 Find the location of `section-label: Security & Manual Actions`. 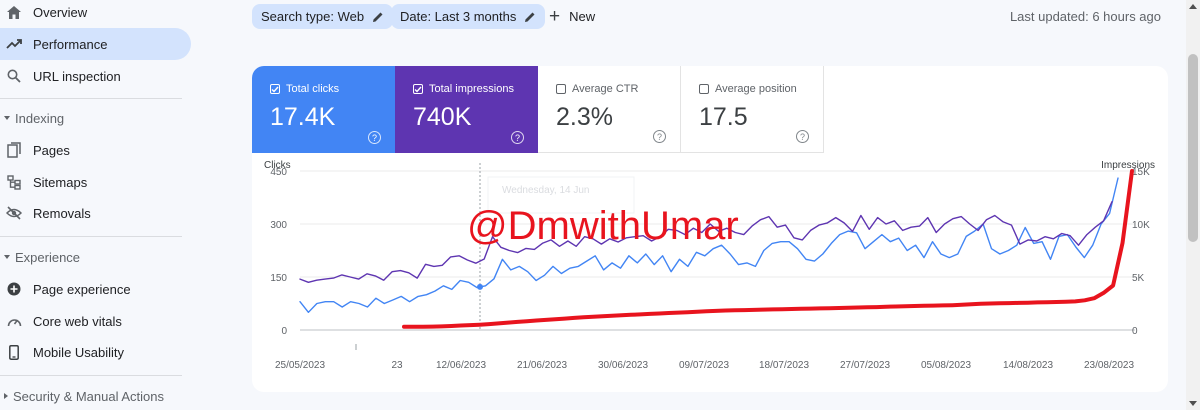

section-label: Security & Manual Actions is located at coordinates (89, 396).